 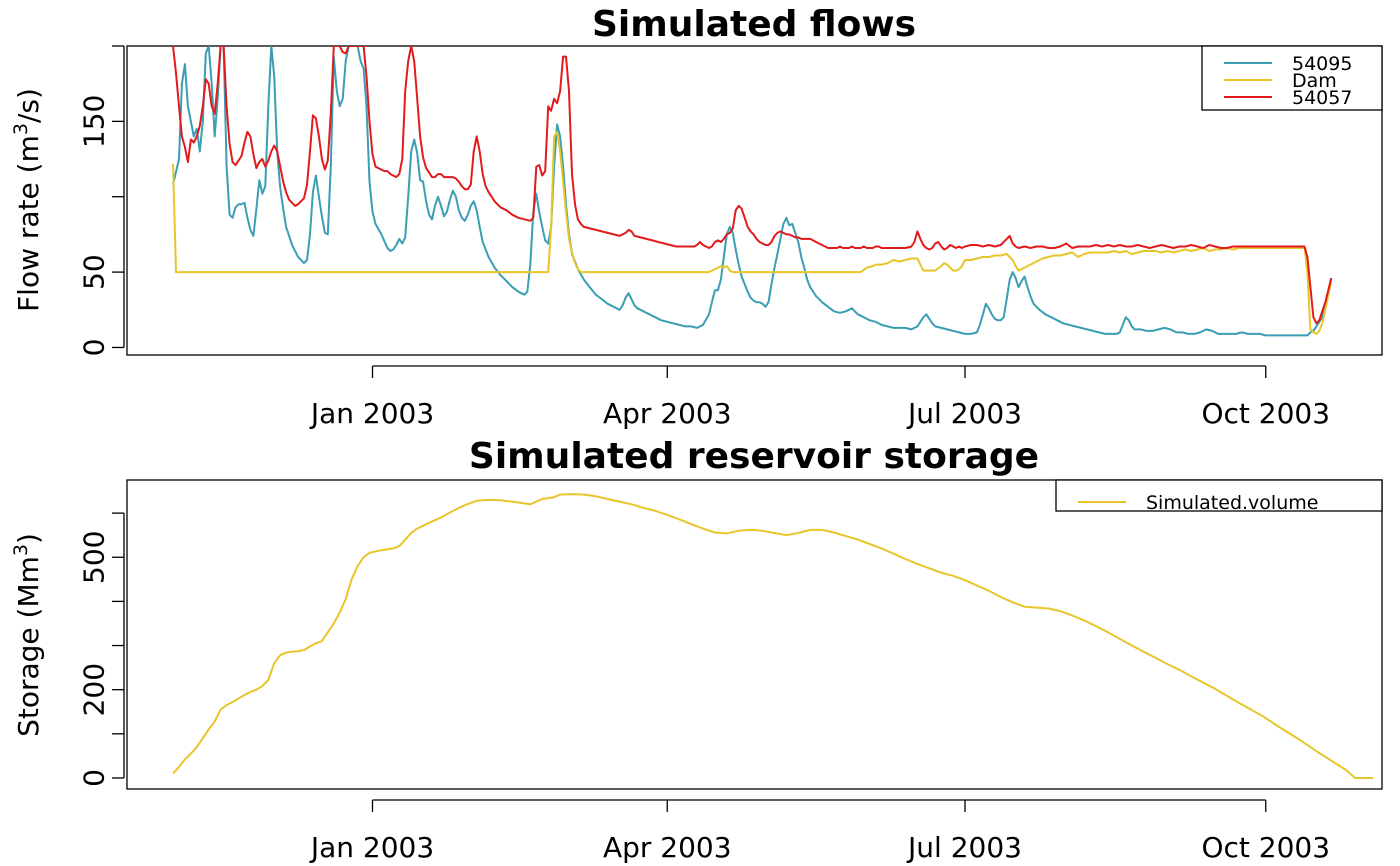 I want to click on y-tick-label: 500, so click(x=94, y=557).